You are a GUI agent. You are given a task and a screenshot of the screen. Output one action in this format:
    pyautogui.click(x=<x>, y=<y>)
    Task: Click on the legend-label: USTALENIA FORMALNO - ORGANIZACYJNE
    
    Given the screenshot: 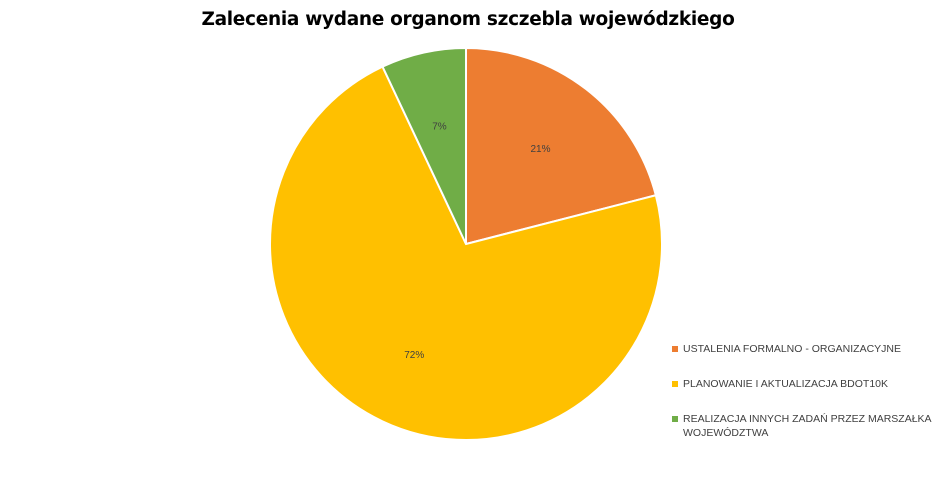 What is the action you would take?
    pyautogui.click(x=792, y=349)
    